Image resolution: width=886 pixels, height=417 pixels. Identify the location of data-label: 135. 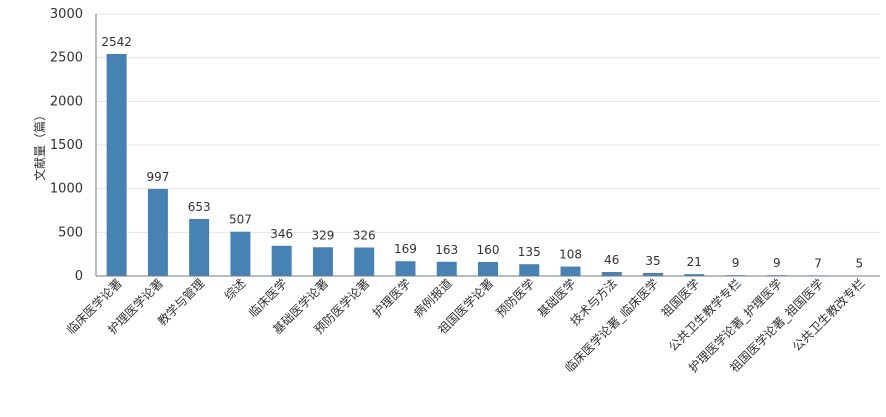
(529, 252).